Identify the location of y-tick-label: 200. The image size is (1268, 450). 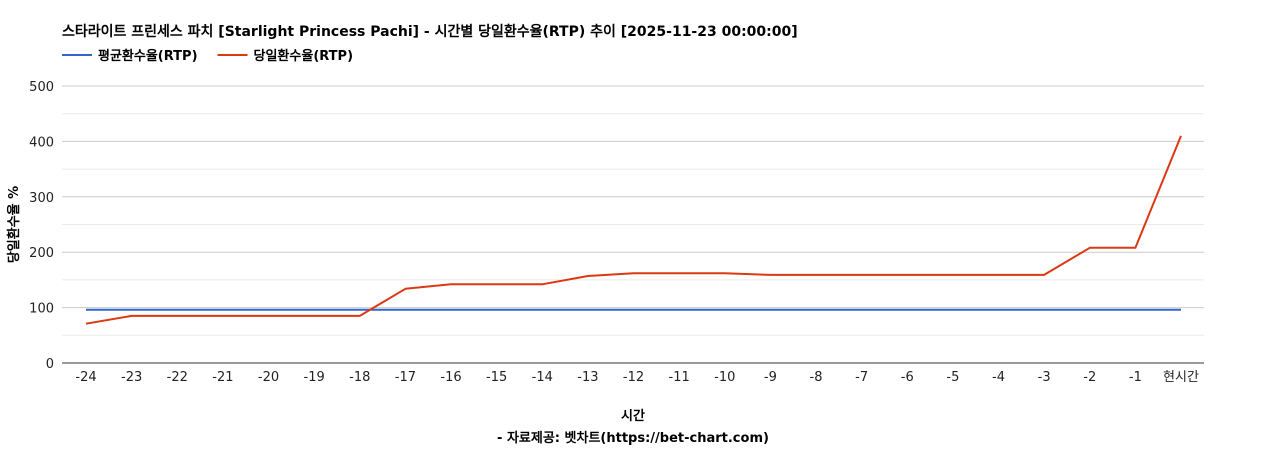
(41, 253).